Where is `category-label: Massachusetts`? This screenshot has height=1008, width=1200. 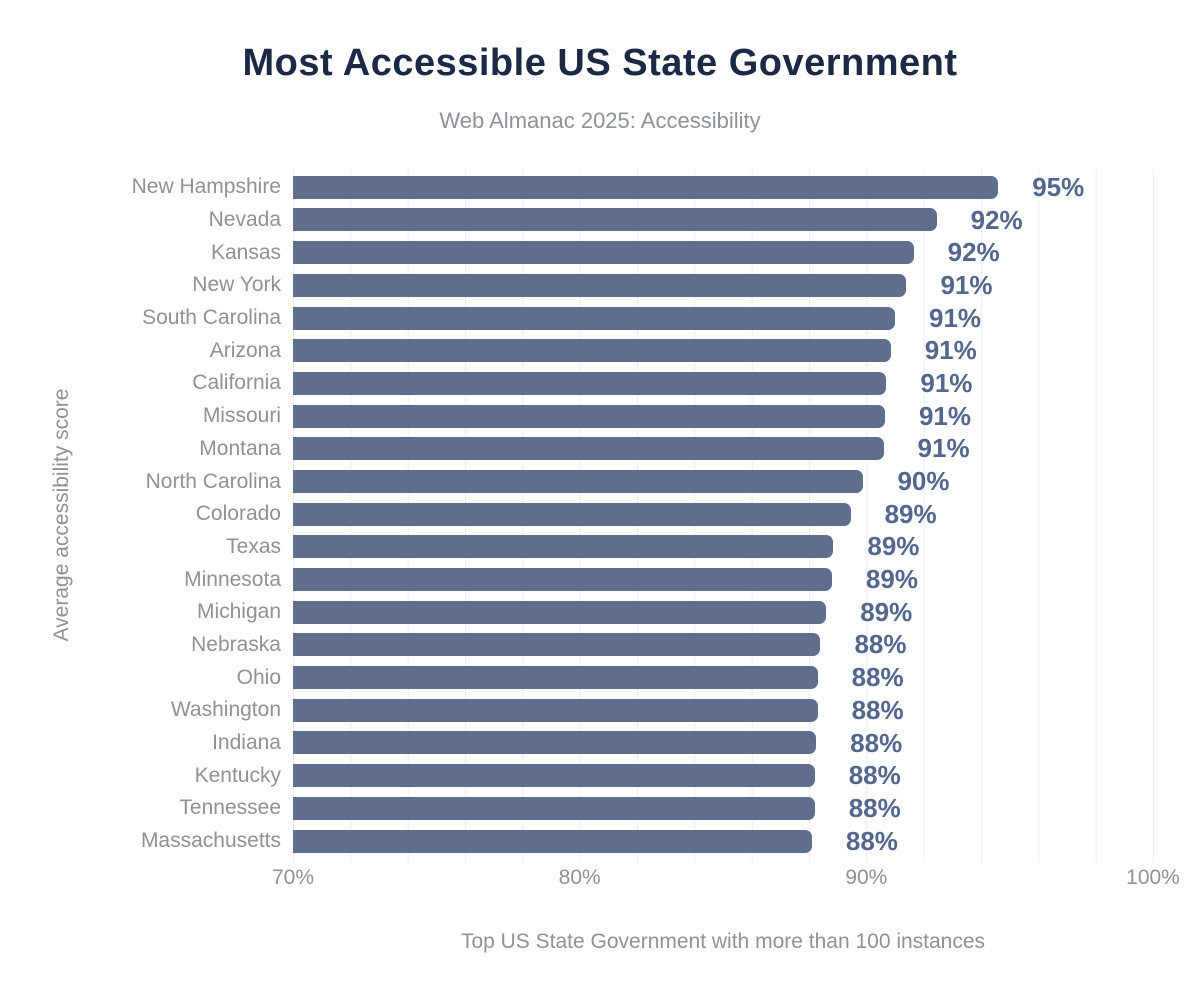 category-label: Massachusetts is located at coordinates (210, 841).